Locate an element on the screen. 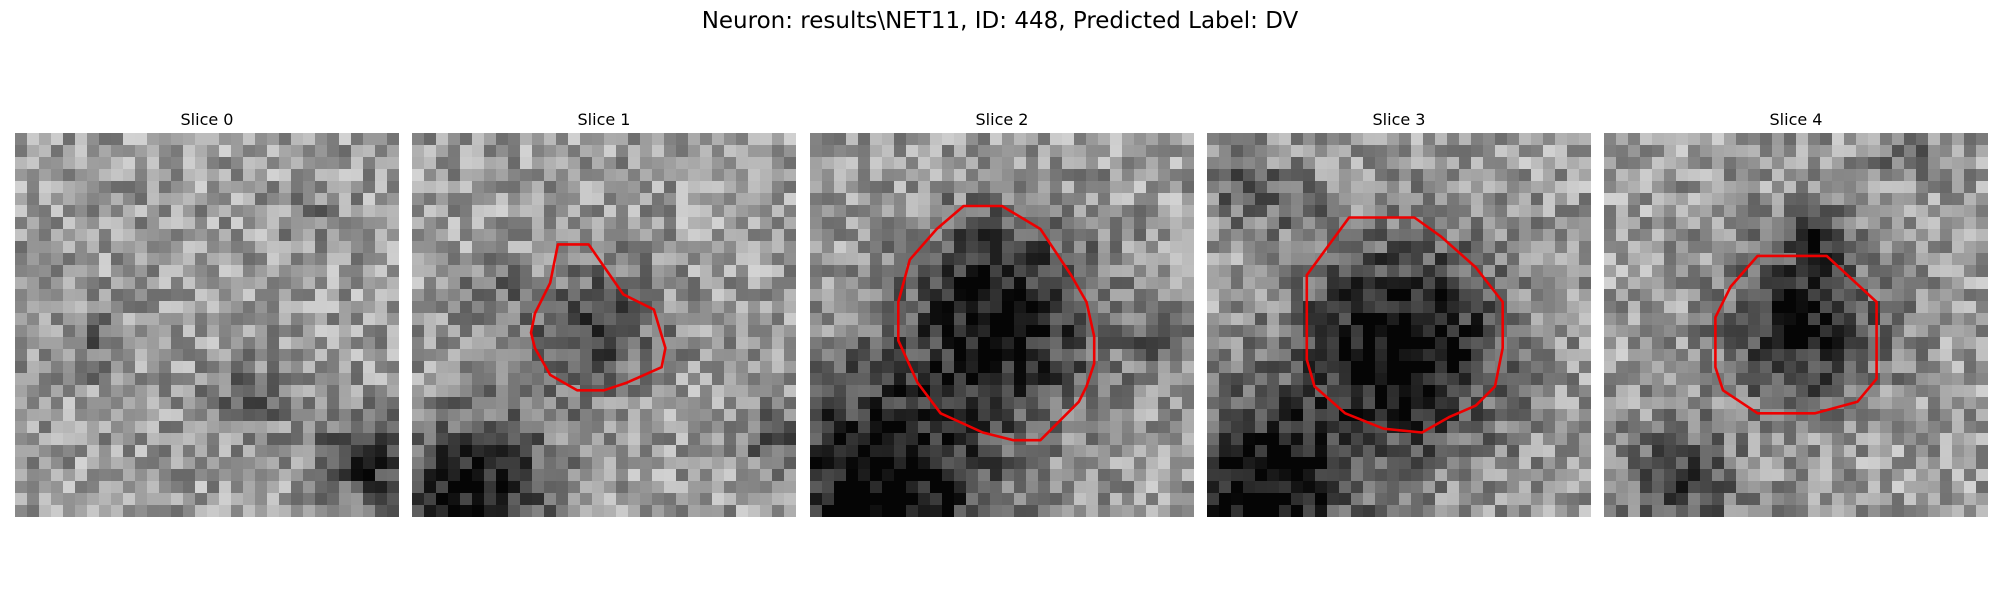  slice-panel-1: Slice 1 is located at coordinates (604, 312).